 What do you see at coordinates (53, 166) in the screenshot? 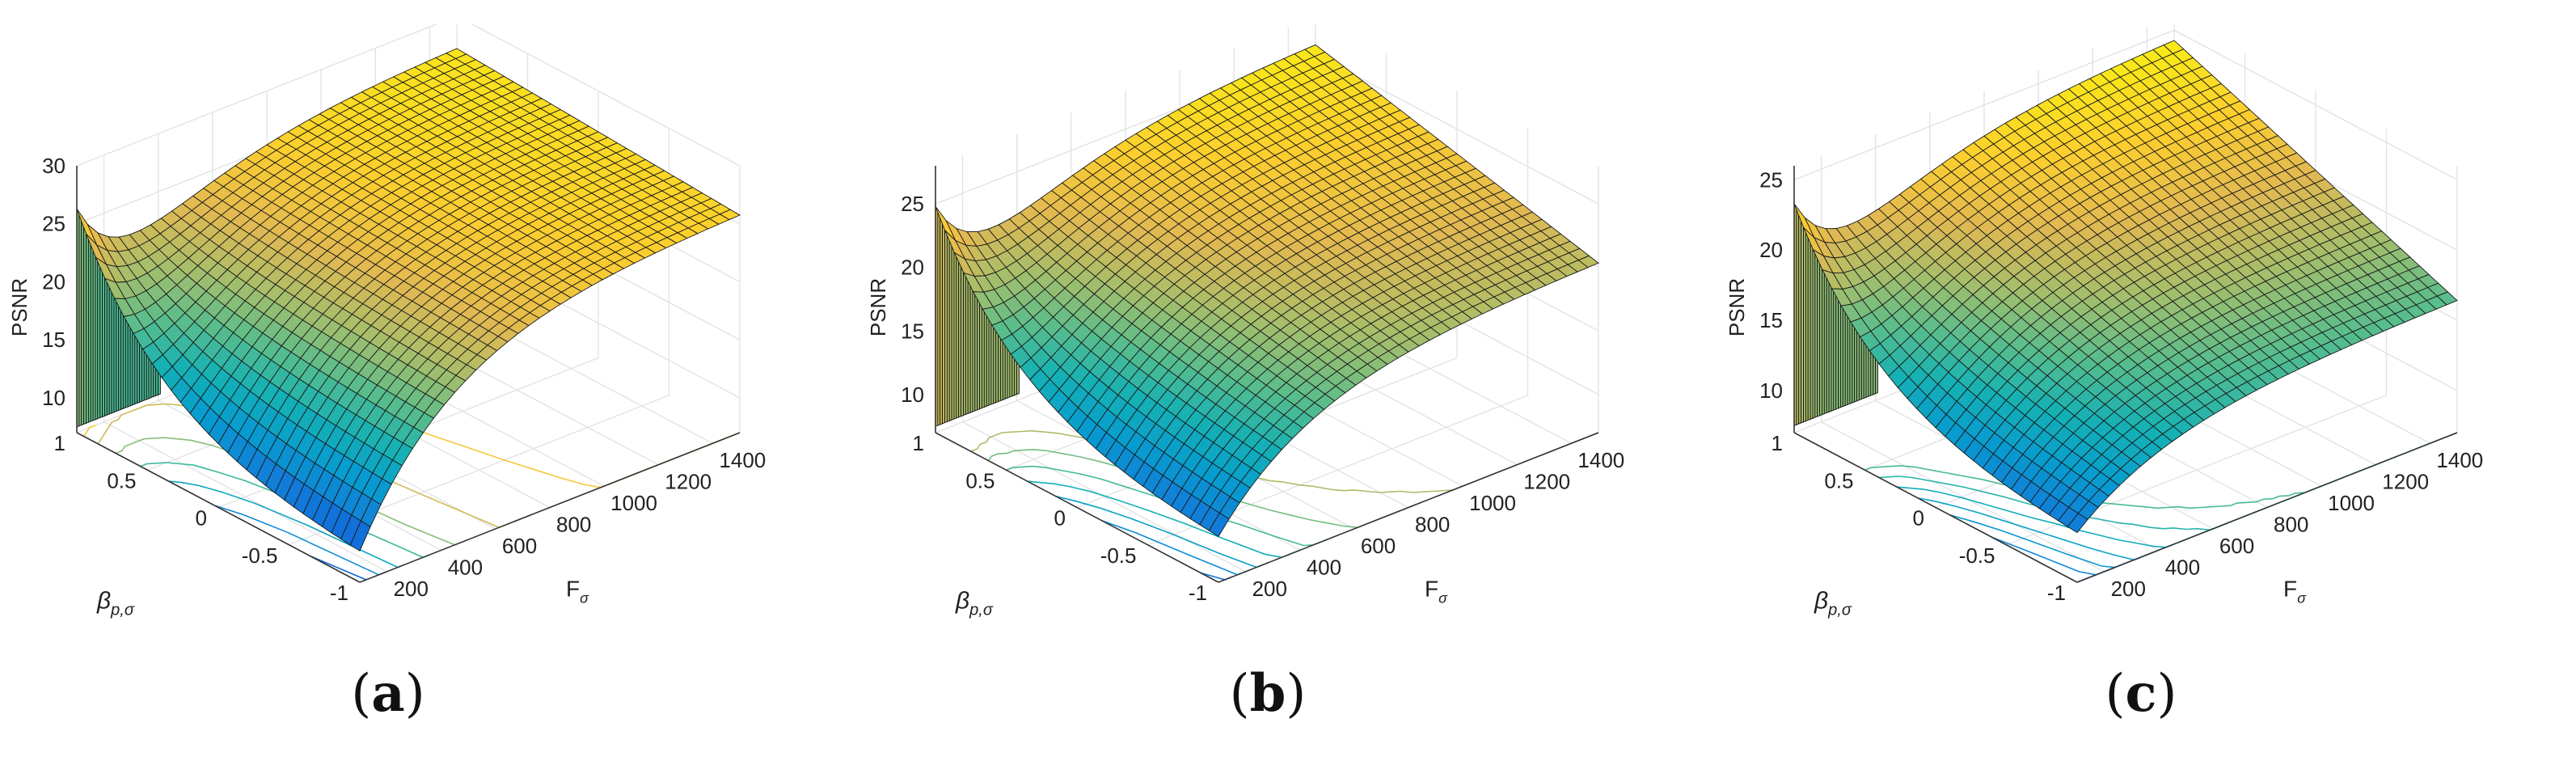
I see `z-tick-label: 30` at bounding box center [53, 166].